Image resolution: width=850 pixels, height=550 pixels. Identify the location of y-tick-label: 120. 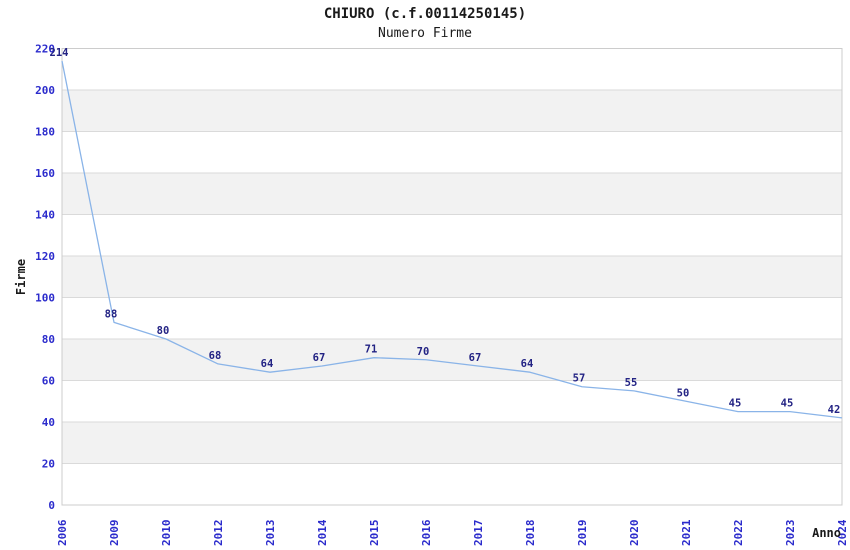
(45, 256).